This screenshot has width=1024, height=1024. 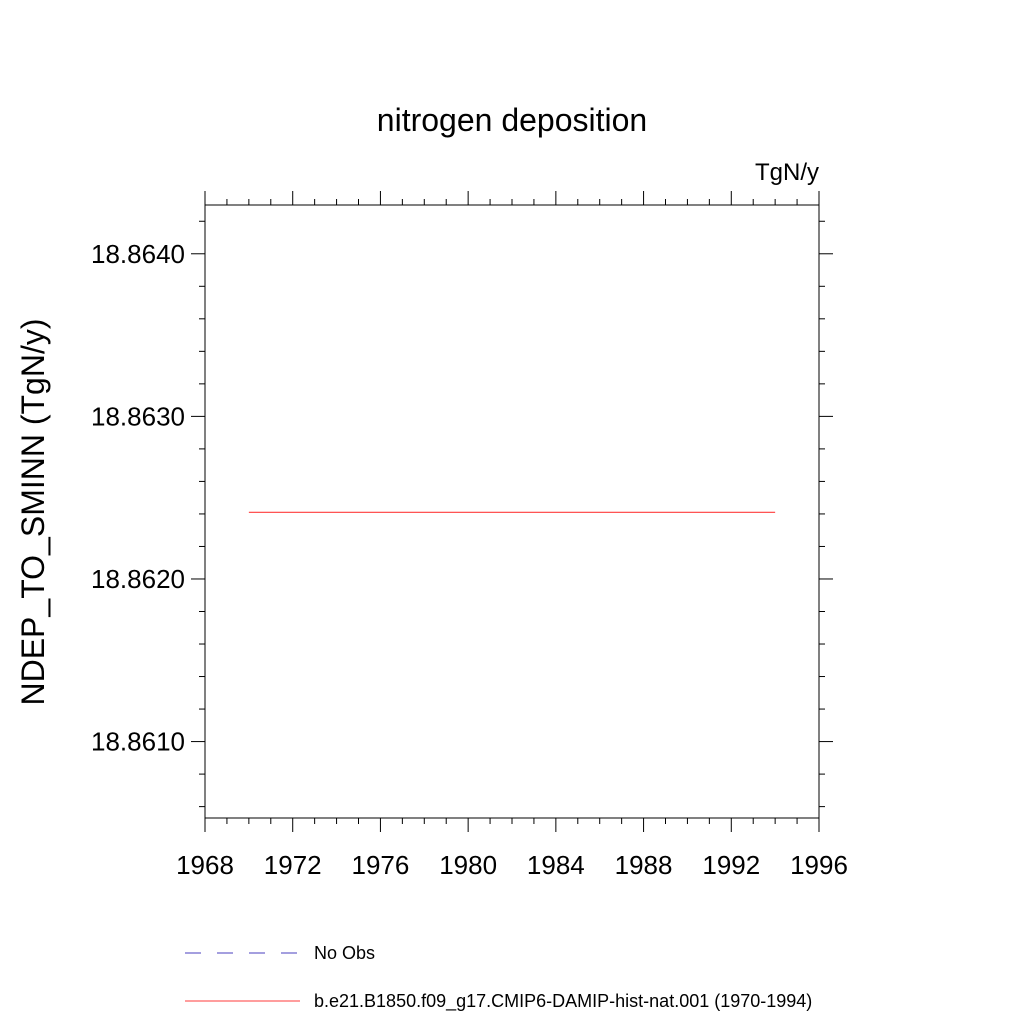 What do you see at coordinates (787, 172) in the screenshot?
I see `units-label: TgN/y` at bounding box center [787, 172].